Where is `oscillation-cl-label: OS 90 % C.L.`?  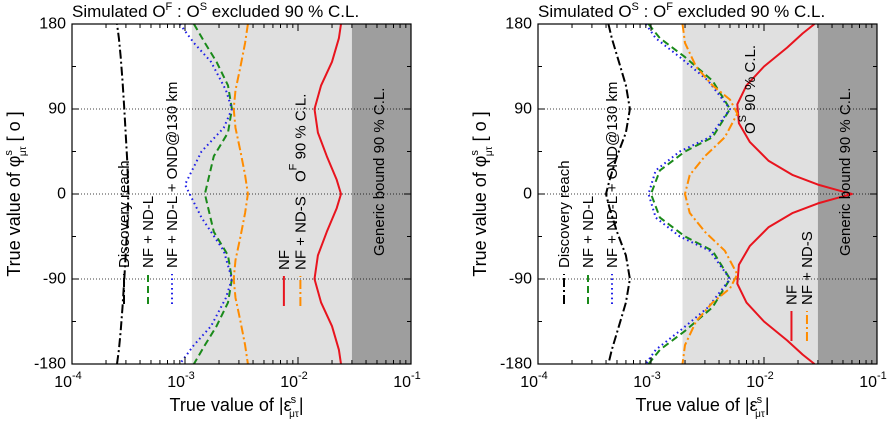
oscillation-cl-label: OS 90 % C.L. is located at coordinates (748, 89).